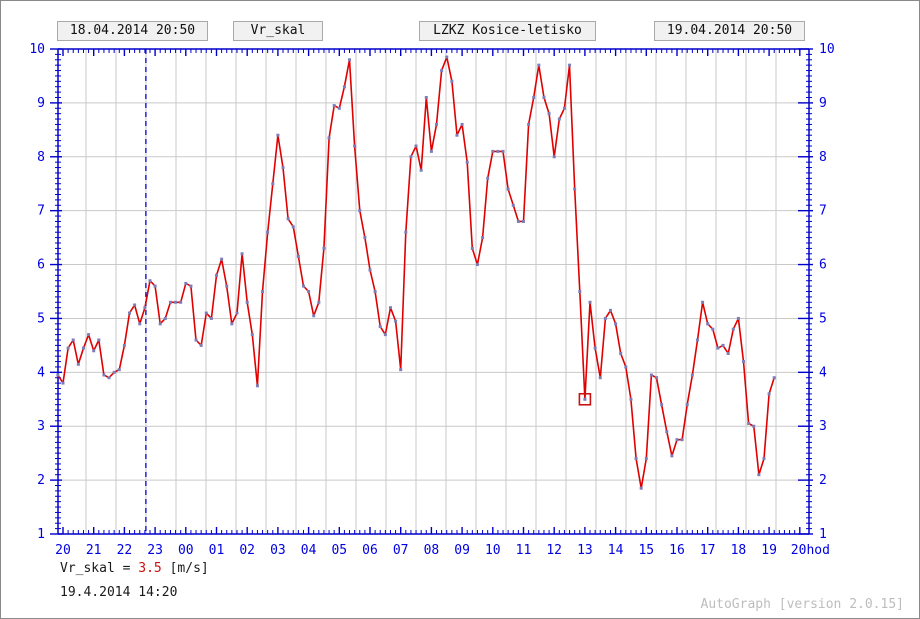  Describe the element at coordinates (150, 568) in the screenshot. I see `readout-value: 3.5` at that location.